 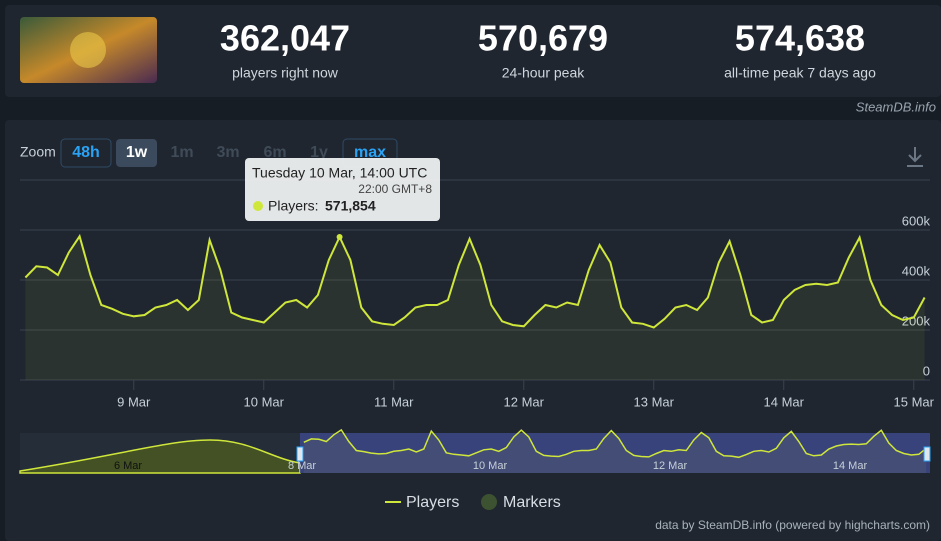 I want to click on navigator-label: 10 Mar, so click(x=490, y=466).